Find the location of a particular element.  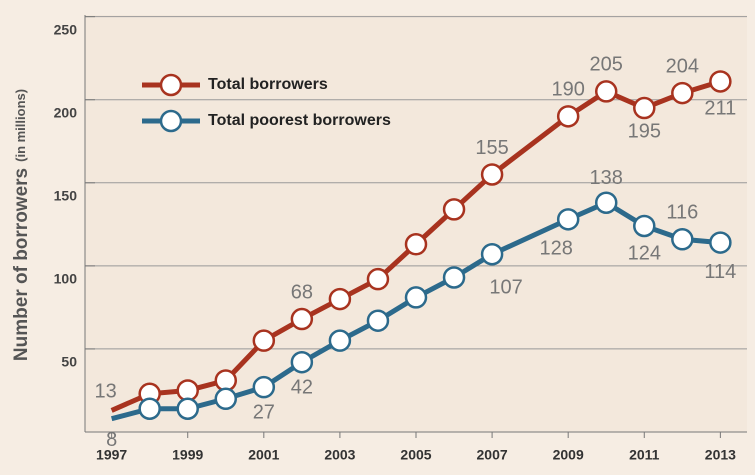

x-tick-label: 2011 is located at coordinates (644, 455).